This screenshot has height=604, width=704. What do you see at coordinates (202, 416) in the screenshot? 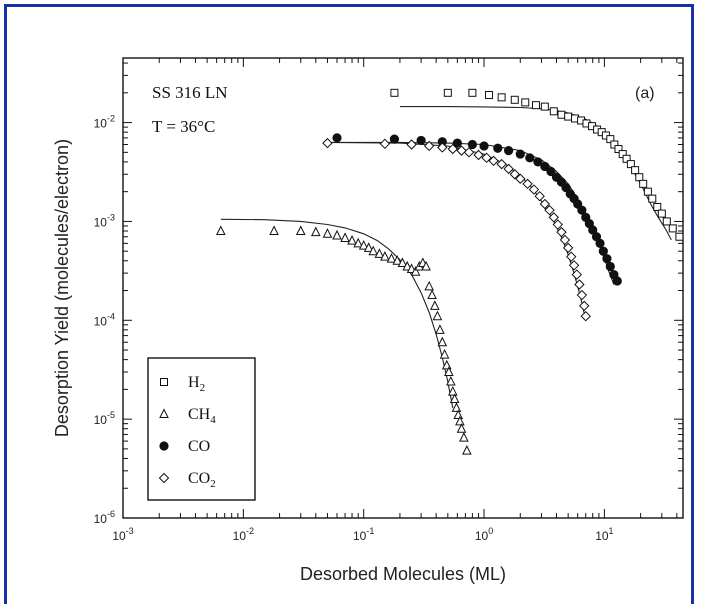
I see `legend-entry-ch4: CH4` at bounding box center [202, 416].